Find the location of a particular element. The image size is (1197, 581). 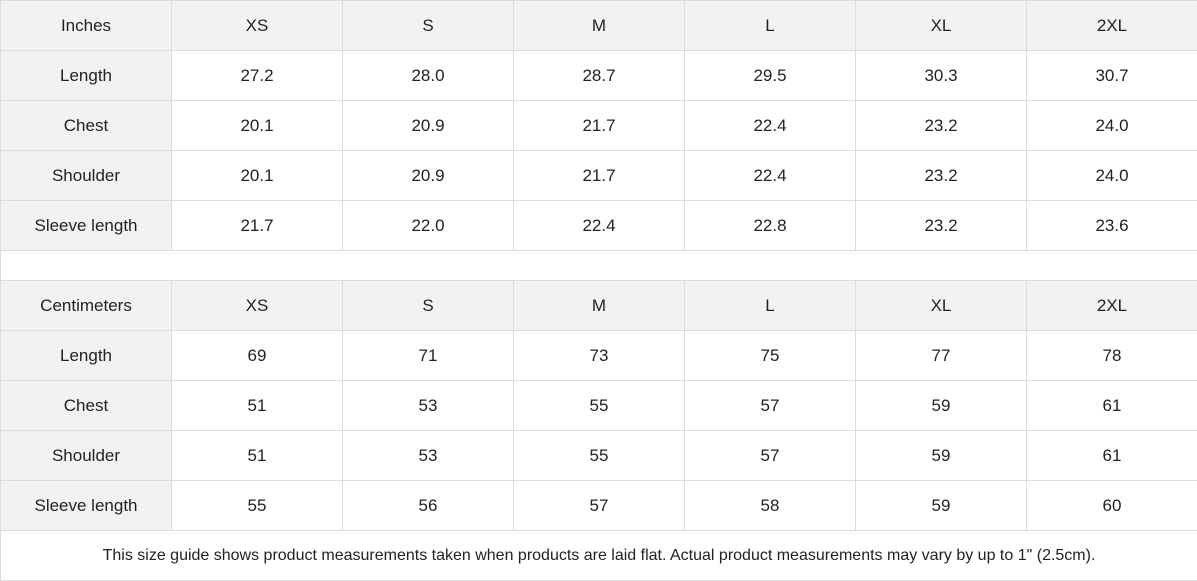

measurement-value: 23.6 is located at coordinates (1112, 226).